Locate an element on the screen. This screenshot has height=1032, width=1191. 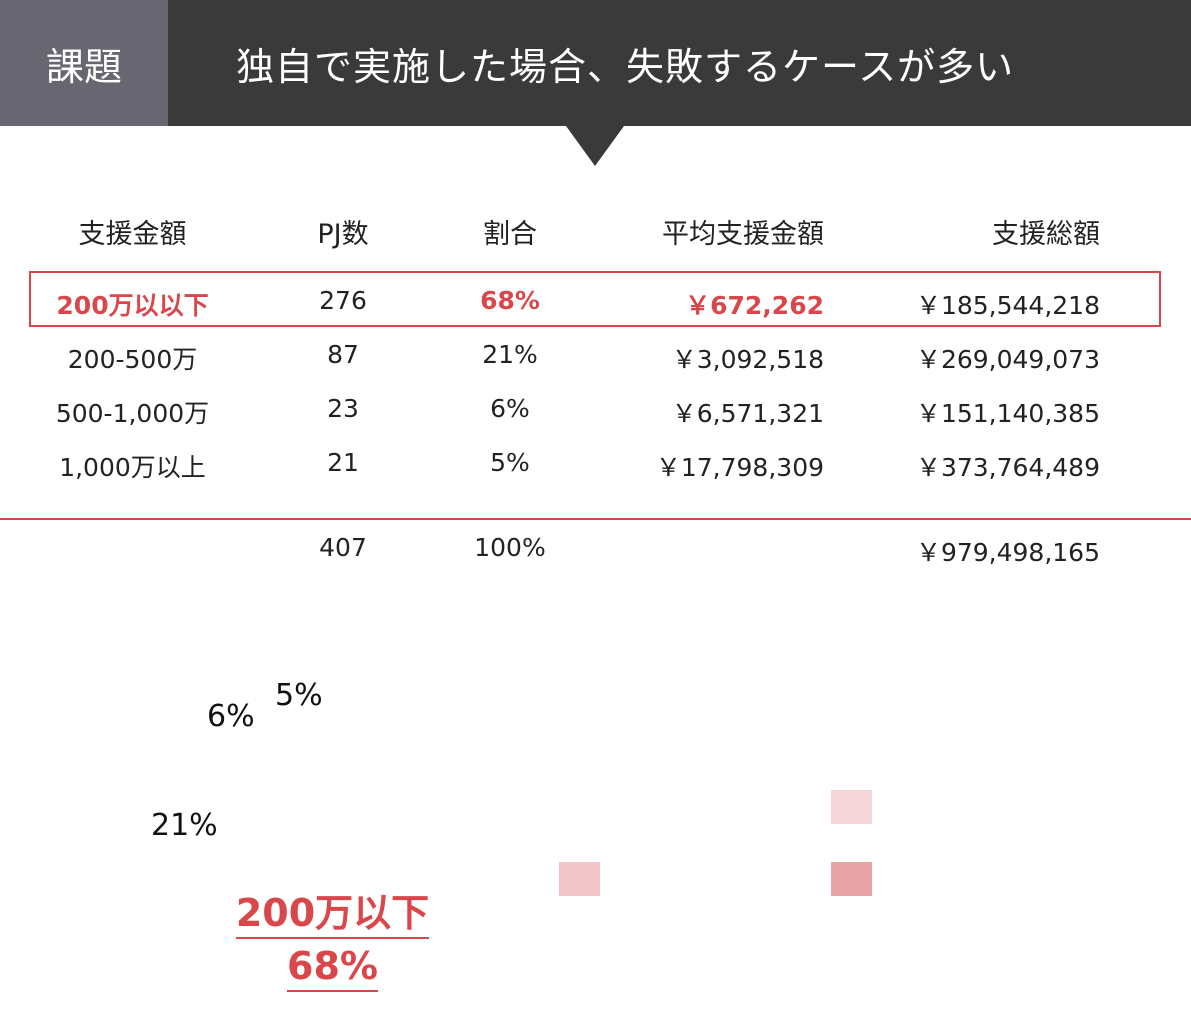
pie-data-label: 5% is located at coordinates (299, 695).